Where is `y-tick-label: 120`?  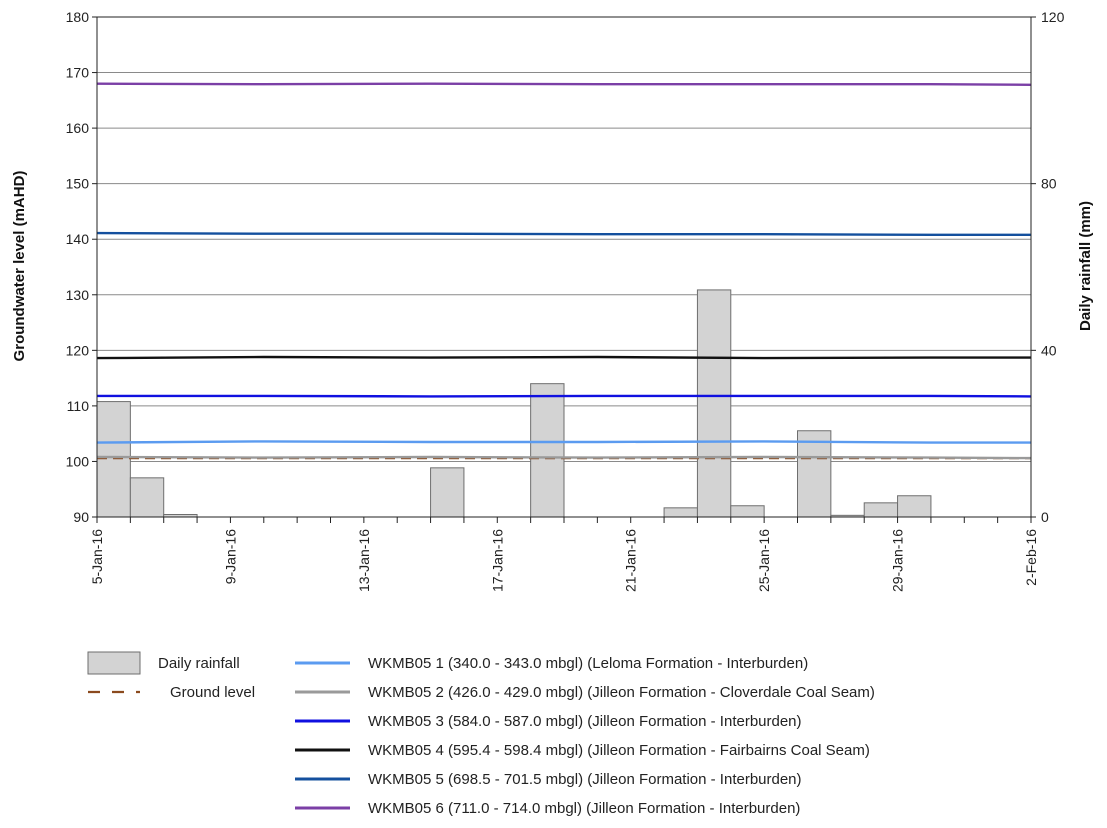 y-tick-label: 120 is located at coordinates (78, 350).